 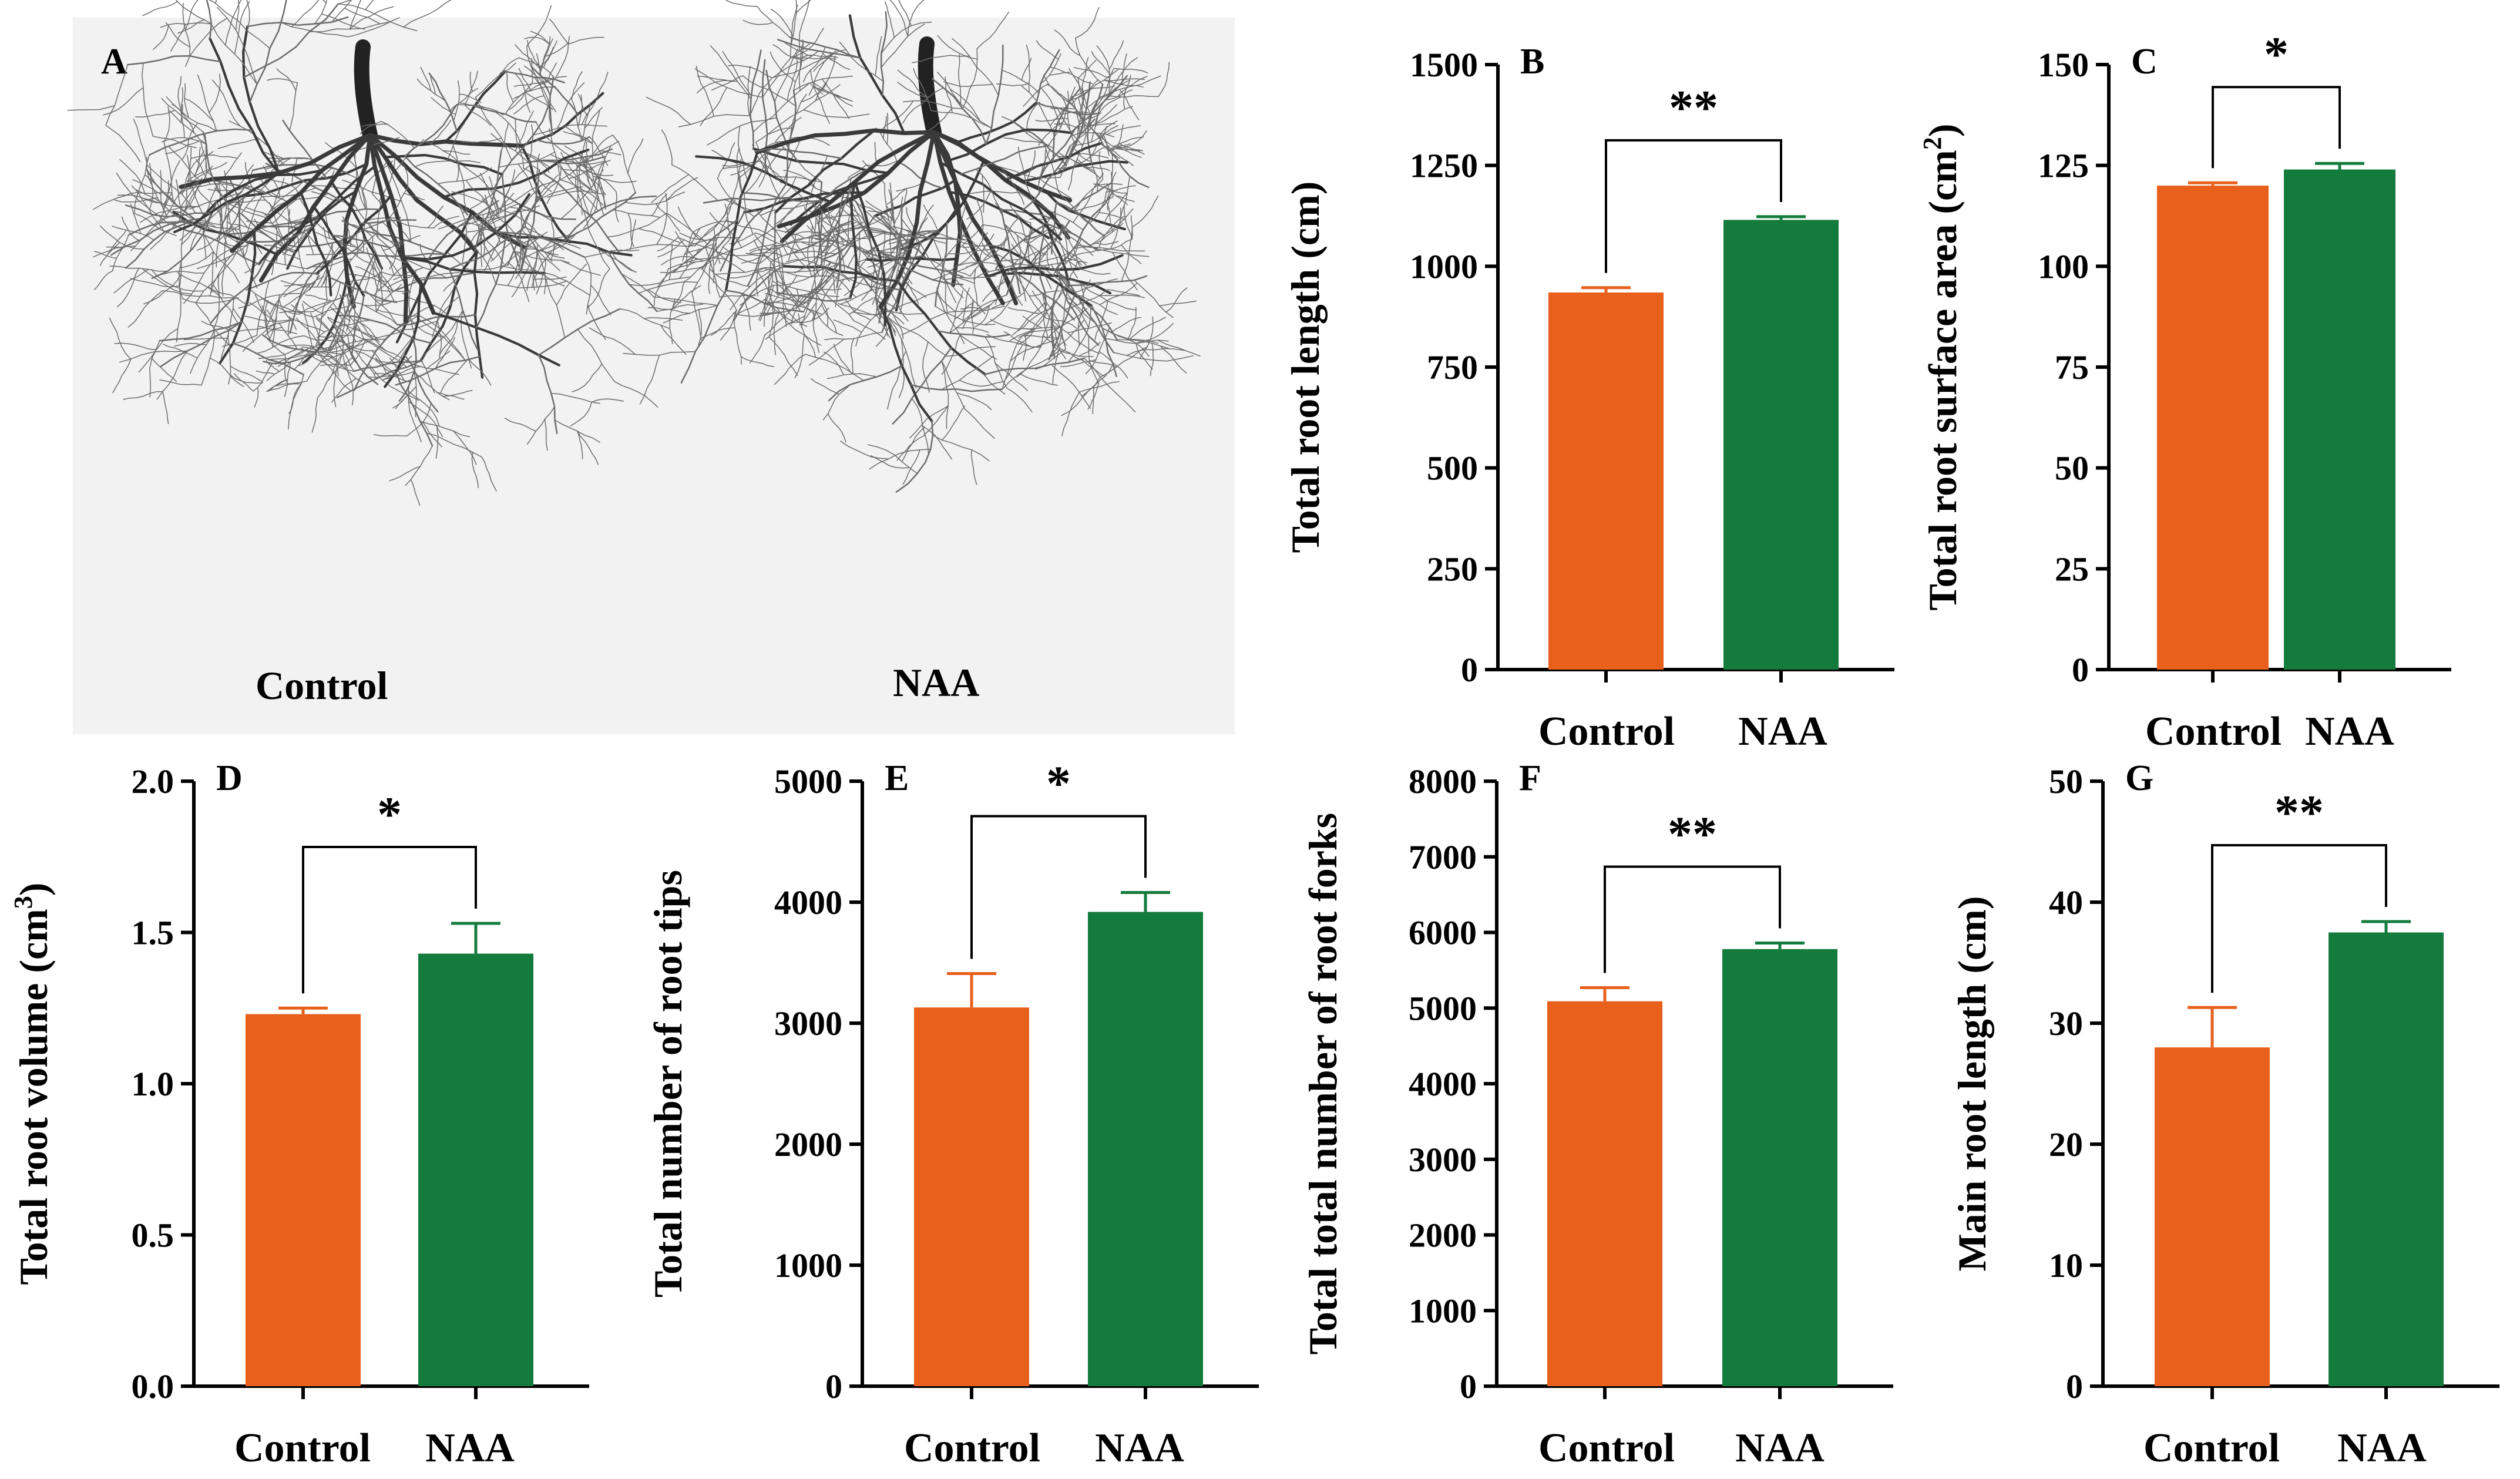 What do you see at coordinates (153, 1084) in the screenshot?
I see `y-tick-label: 1.0` at bounding box center [153, 1084].